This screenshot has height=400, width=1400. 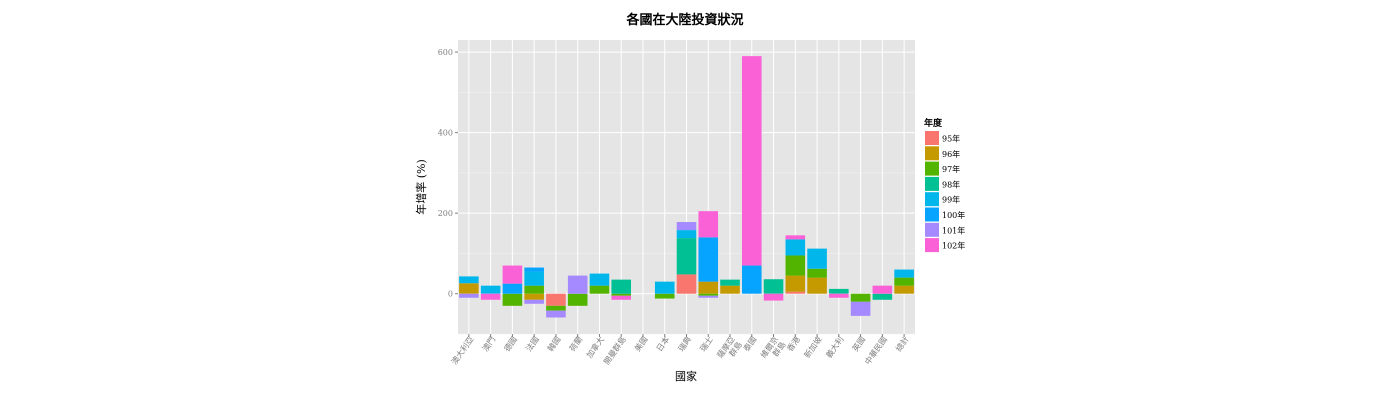 What do you see at coordinates (813, 346) in the screenshot?
I see `x-tick-label: 新加坡` at bounding box center [813, 346].